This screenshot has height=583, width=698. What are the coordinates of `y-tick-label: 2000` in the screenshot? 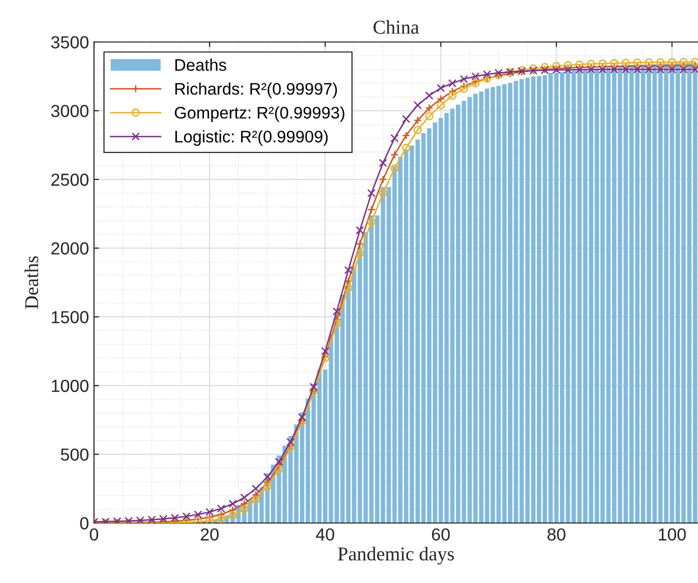 It's located at (69, 248).